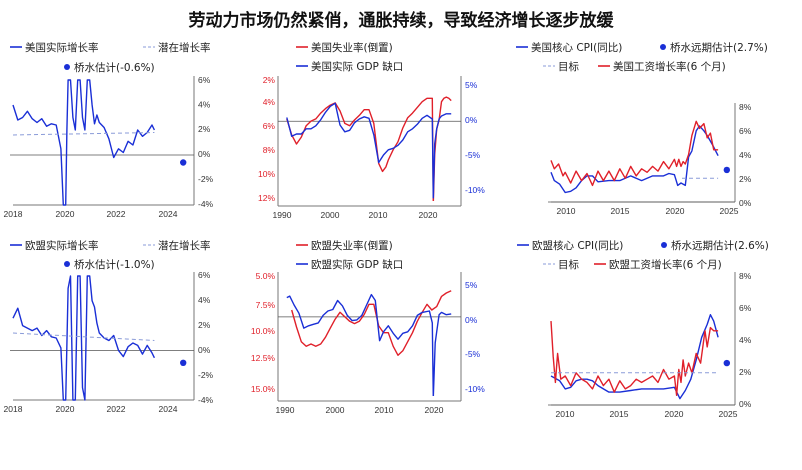 The image size is (802, 470). I want to click on x-tick-label: 2024, so click(168, 409).